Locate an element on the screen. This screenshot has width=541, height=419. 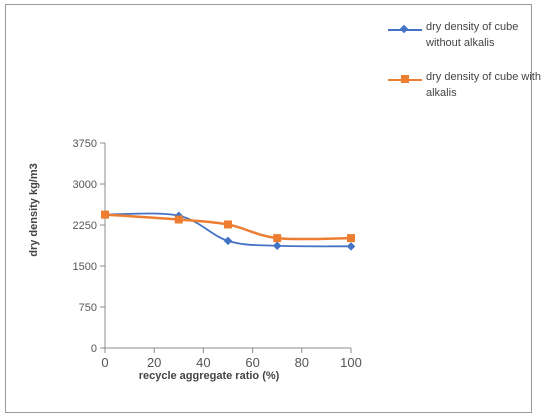
x-tick-label: 0 is located at coordinates (104, 362).